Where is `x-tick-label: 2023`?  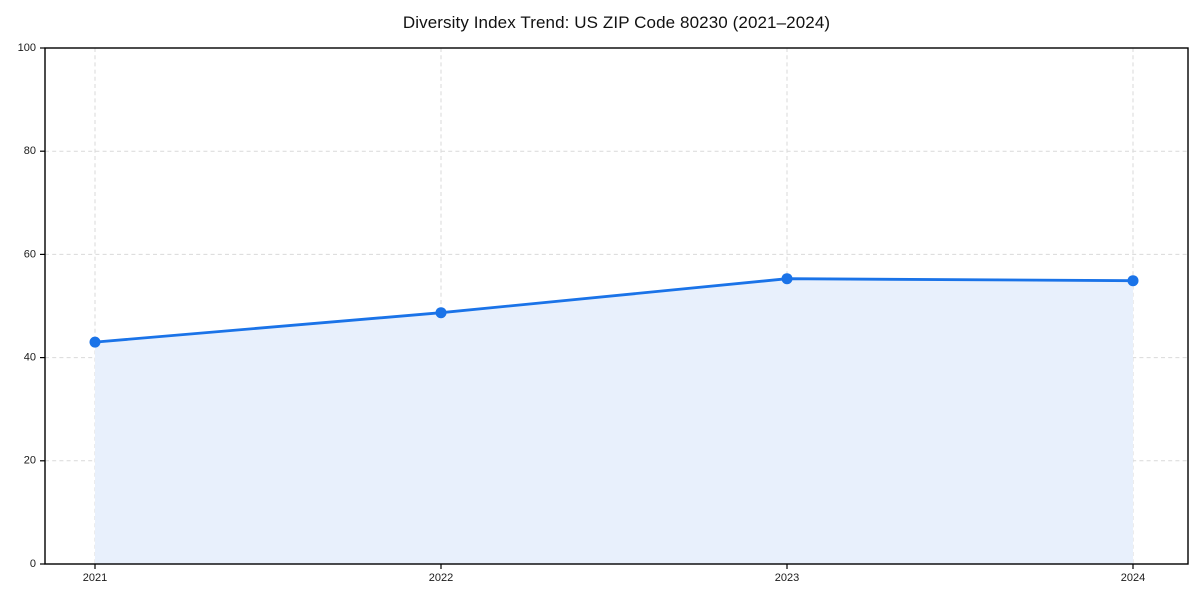
x-tick-label: 2023 is located at coordinates (787, 578).